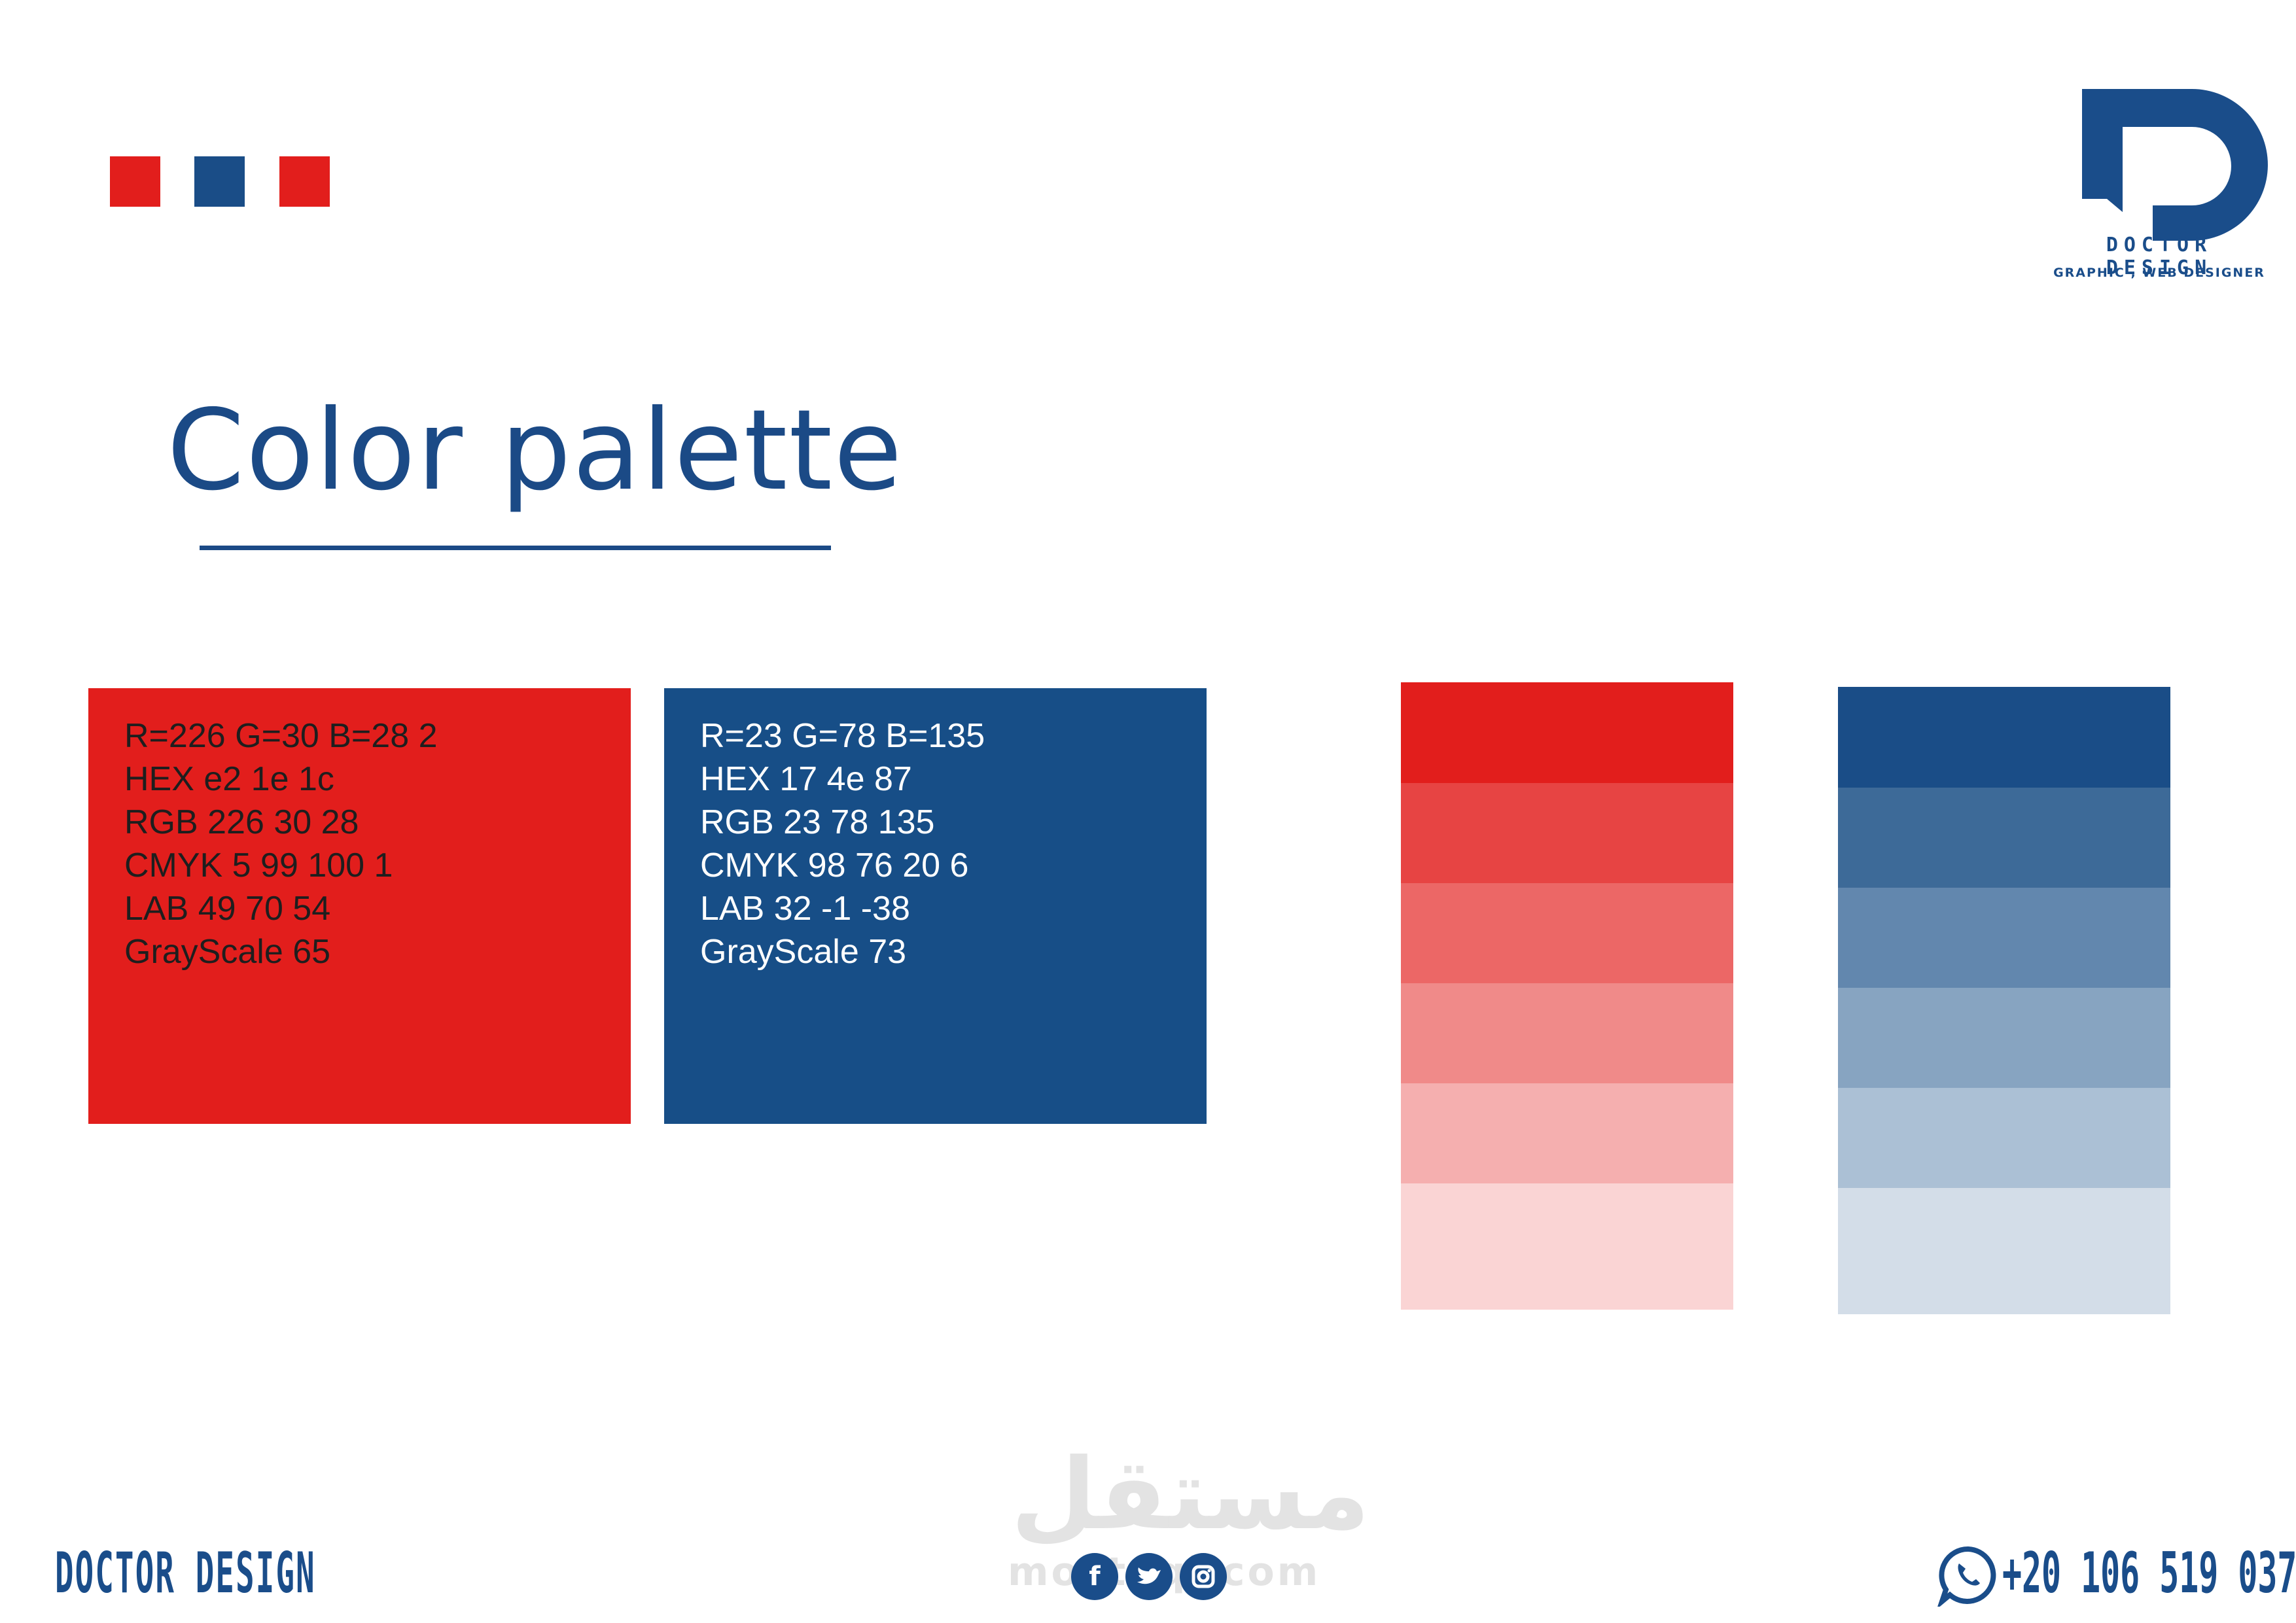 The image size is (2296, 1623). I want to click on watermark-arabic: مستقل, so click(1190, 1495).